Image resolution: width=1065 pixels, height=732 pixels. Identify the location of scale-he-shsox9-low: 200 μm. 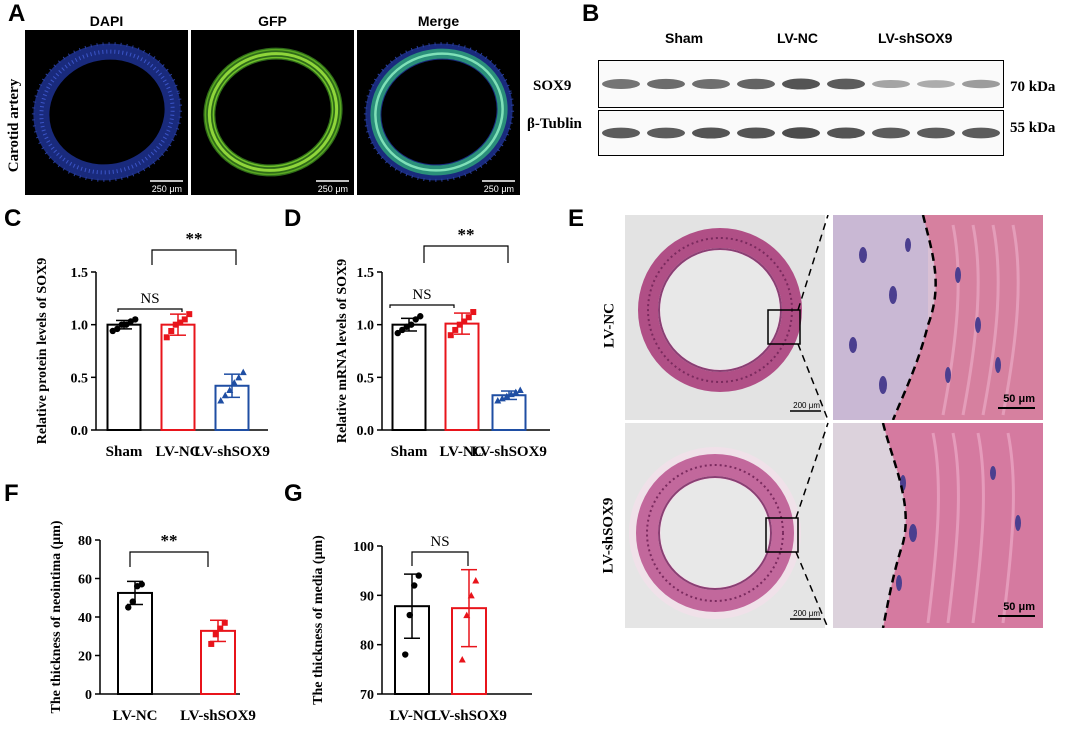
(806, 613).